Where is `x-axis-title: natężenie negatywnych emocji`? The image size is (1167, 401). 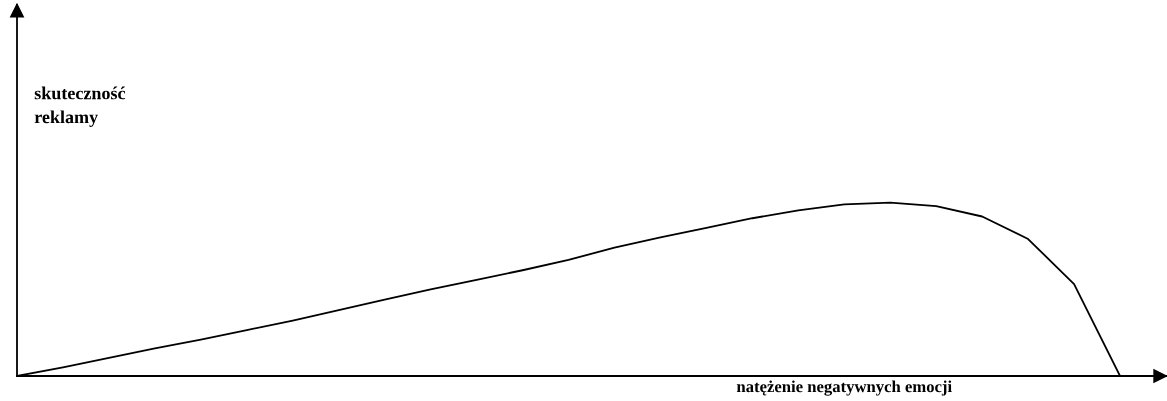
x-axis-title: natężenie negatywnych emocji is located at coordinates (844, 388).